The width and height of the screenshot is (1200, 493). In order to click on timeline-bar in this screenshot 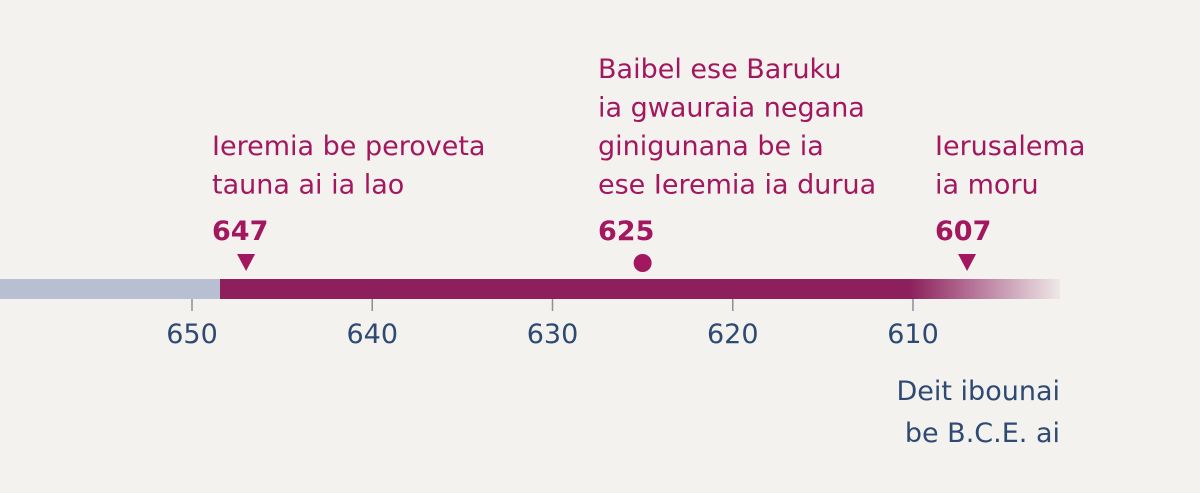, I will do `click(640, 289)`.